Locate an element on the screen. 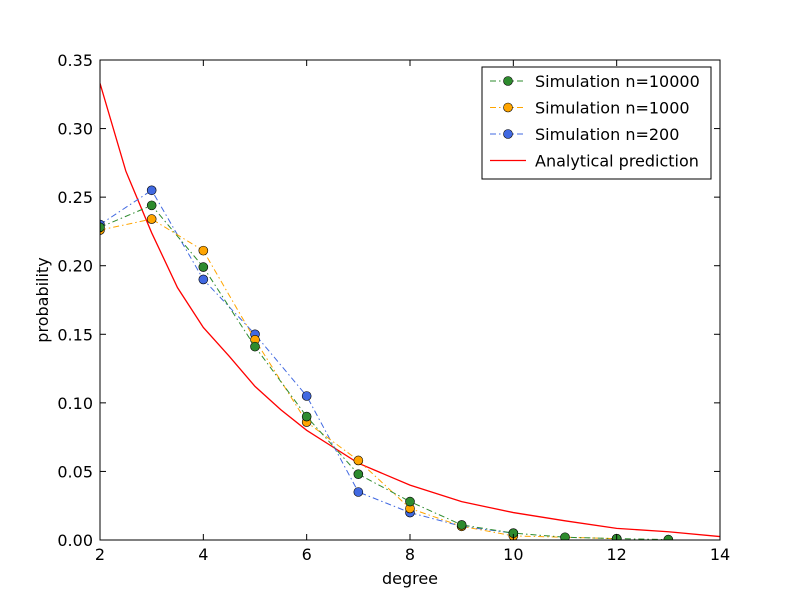 This screenshot has width=800, height=600. x-tick-label: 8 is located at coordinates (410, 554).